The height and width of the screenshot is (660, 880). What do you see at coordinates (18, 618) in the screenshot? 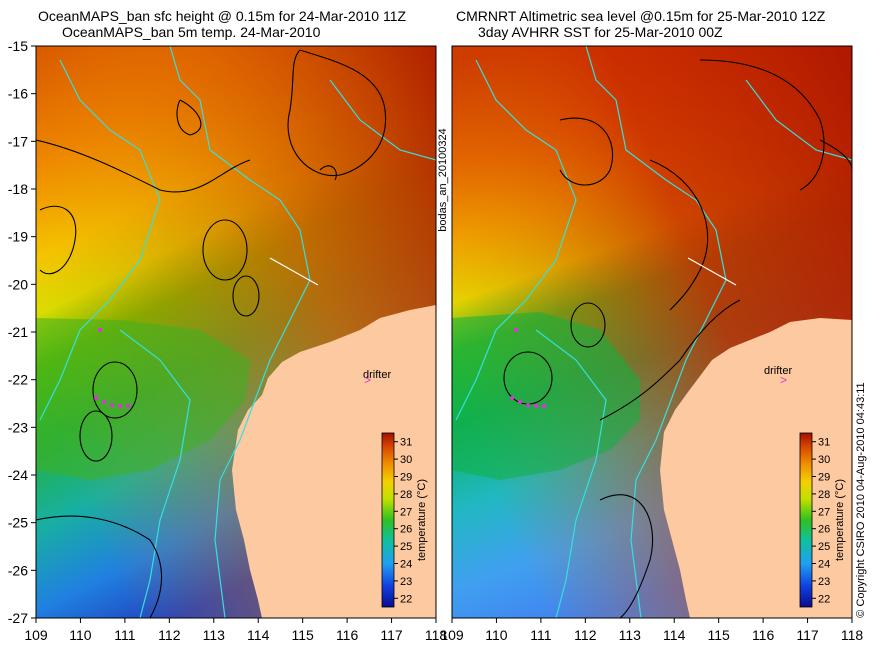
I see `lat-tick-label: -27` at bounding box center [18, 618].